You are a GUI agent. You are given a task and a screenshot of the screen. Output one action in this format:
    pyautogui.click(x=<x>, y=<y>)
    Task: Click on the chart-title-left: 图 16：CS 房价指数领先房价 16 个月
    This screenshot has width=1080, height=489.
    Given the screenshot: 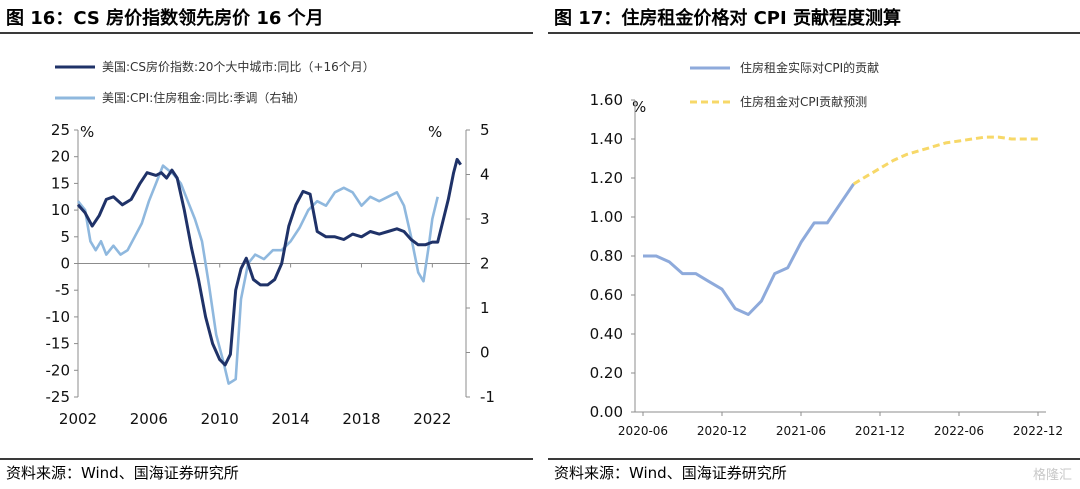 What is the action you would take?
    pyautogui.click(x=165, y=18)
    